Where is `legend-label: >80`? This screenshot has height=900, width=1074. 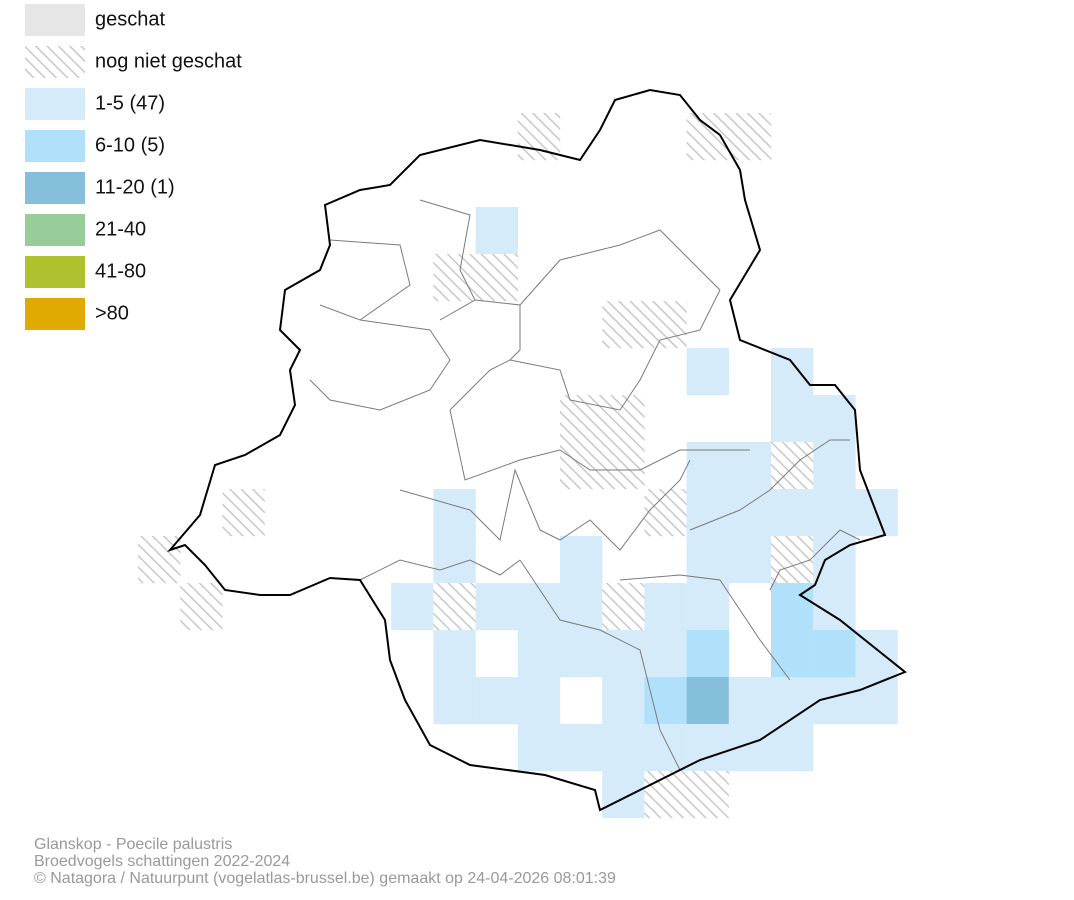
legend-label: >80 is located at coordinates (112, 313).